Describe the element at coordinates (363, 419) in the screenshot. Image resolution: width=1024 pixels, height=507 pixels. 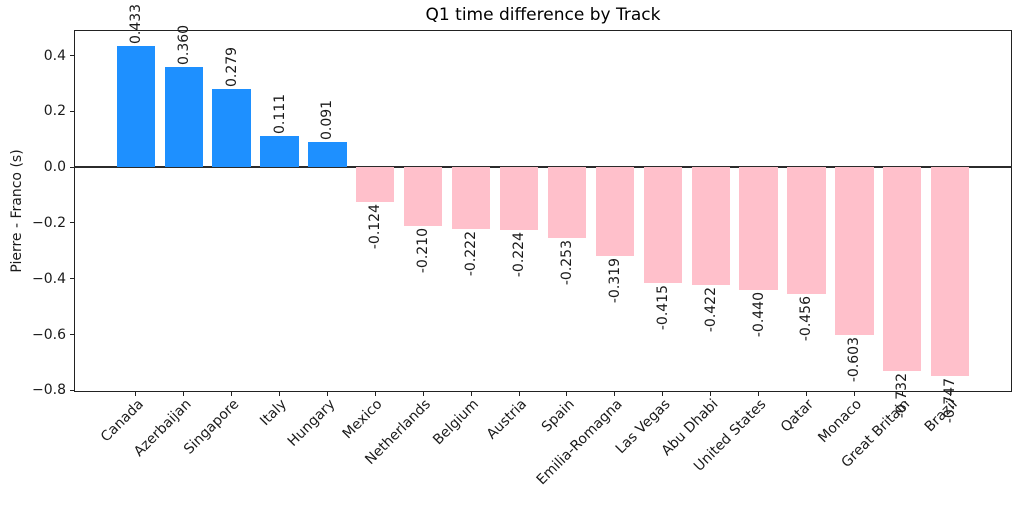
I see `x-tick-label-mexico: Mexico` at that location.